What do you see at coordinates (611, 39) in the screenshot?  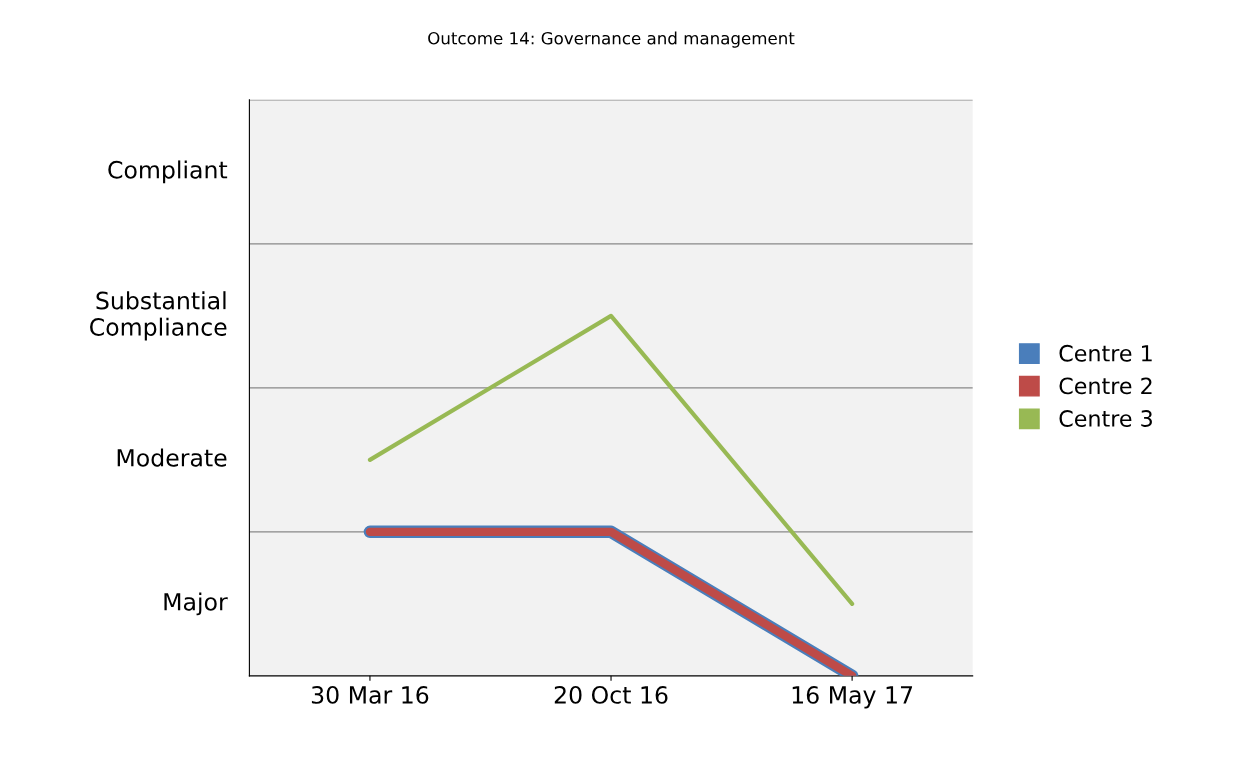 I see `chart-title: Outcome 14: Governance and management` at bounding box center [611, 39].